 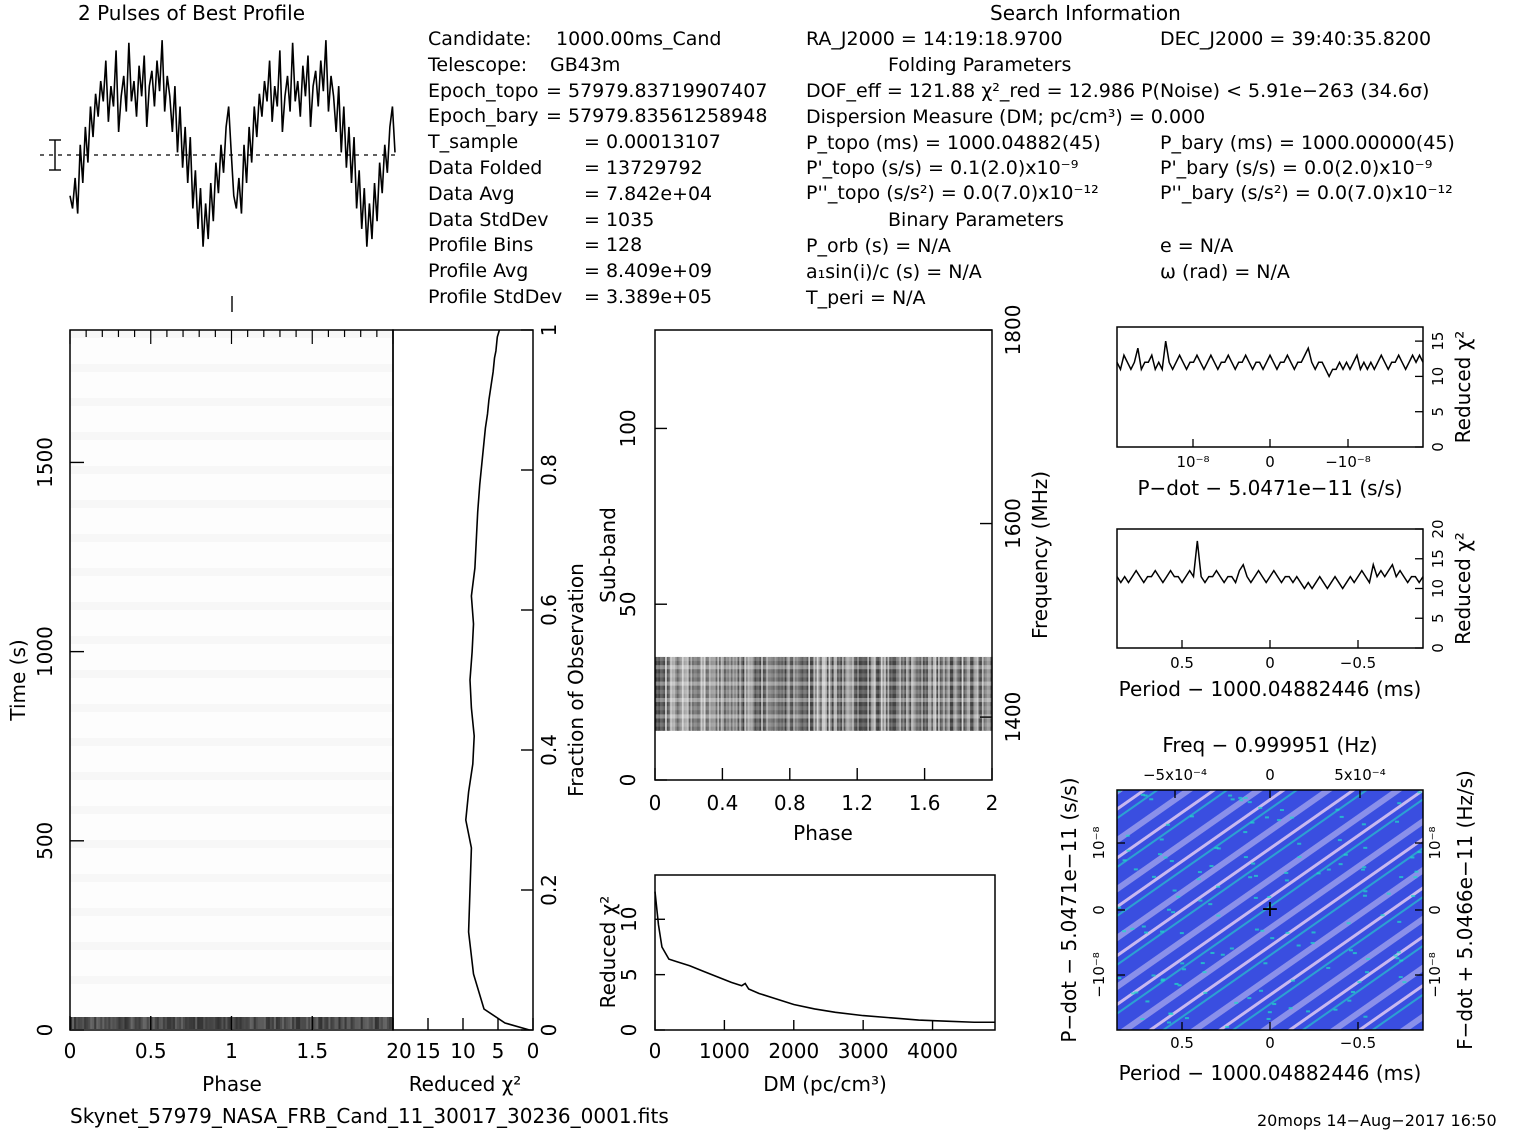 What do you see at coordinates (1438, 618) in the screenshot?
I see `y-tick-label: 5` at bounding box center [1438, 618].